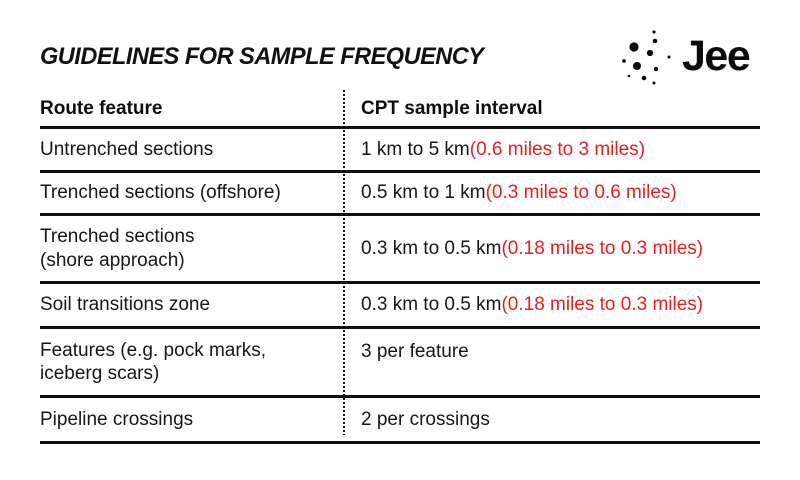  What do you see at coordinates (160, 193) in the screenshot?
I see `feature-cell: Trenched sections (offshore)` at bounding box center [160, 193].